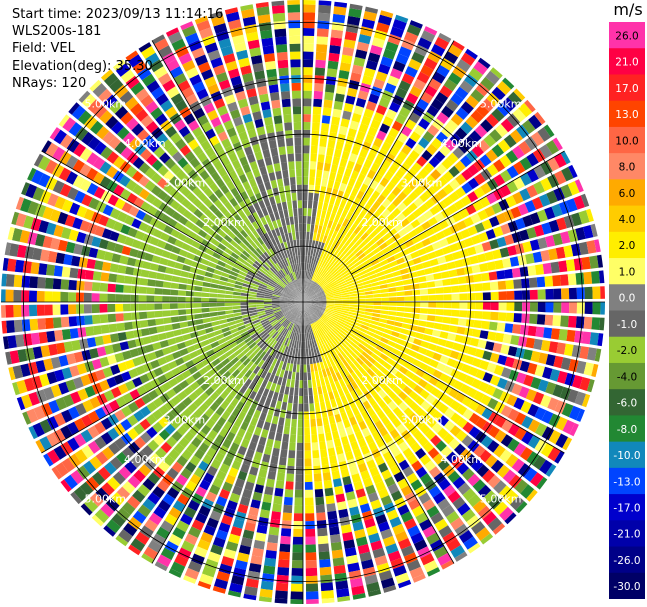  Describe the element at coordinates (627, 324) in the screenshot. I see `colorbar-swatch` at that location.